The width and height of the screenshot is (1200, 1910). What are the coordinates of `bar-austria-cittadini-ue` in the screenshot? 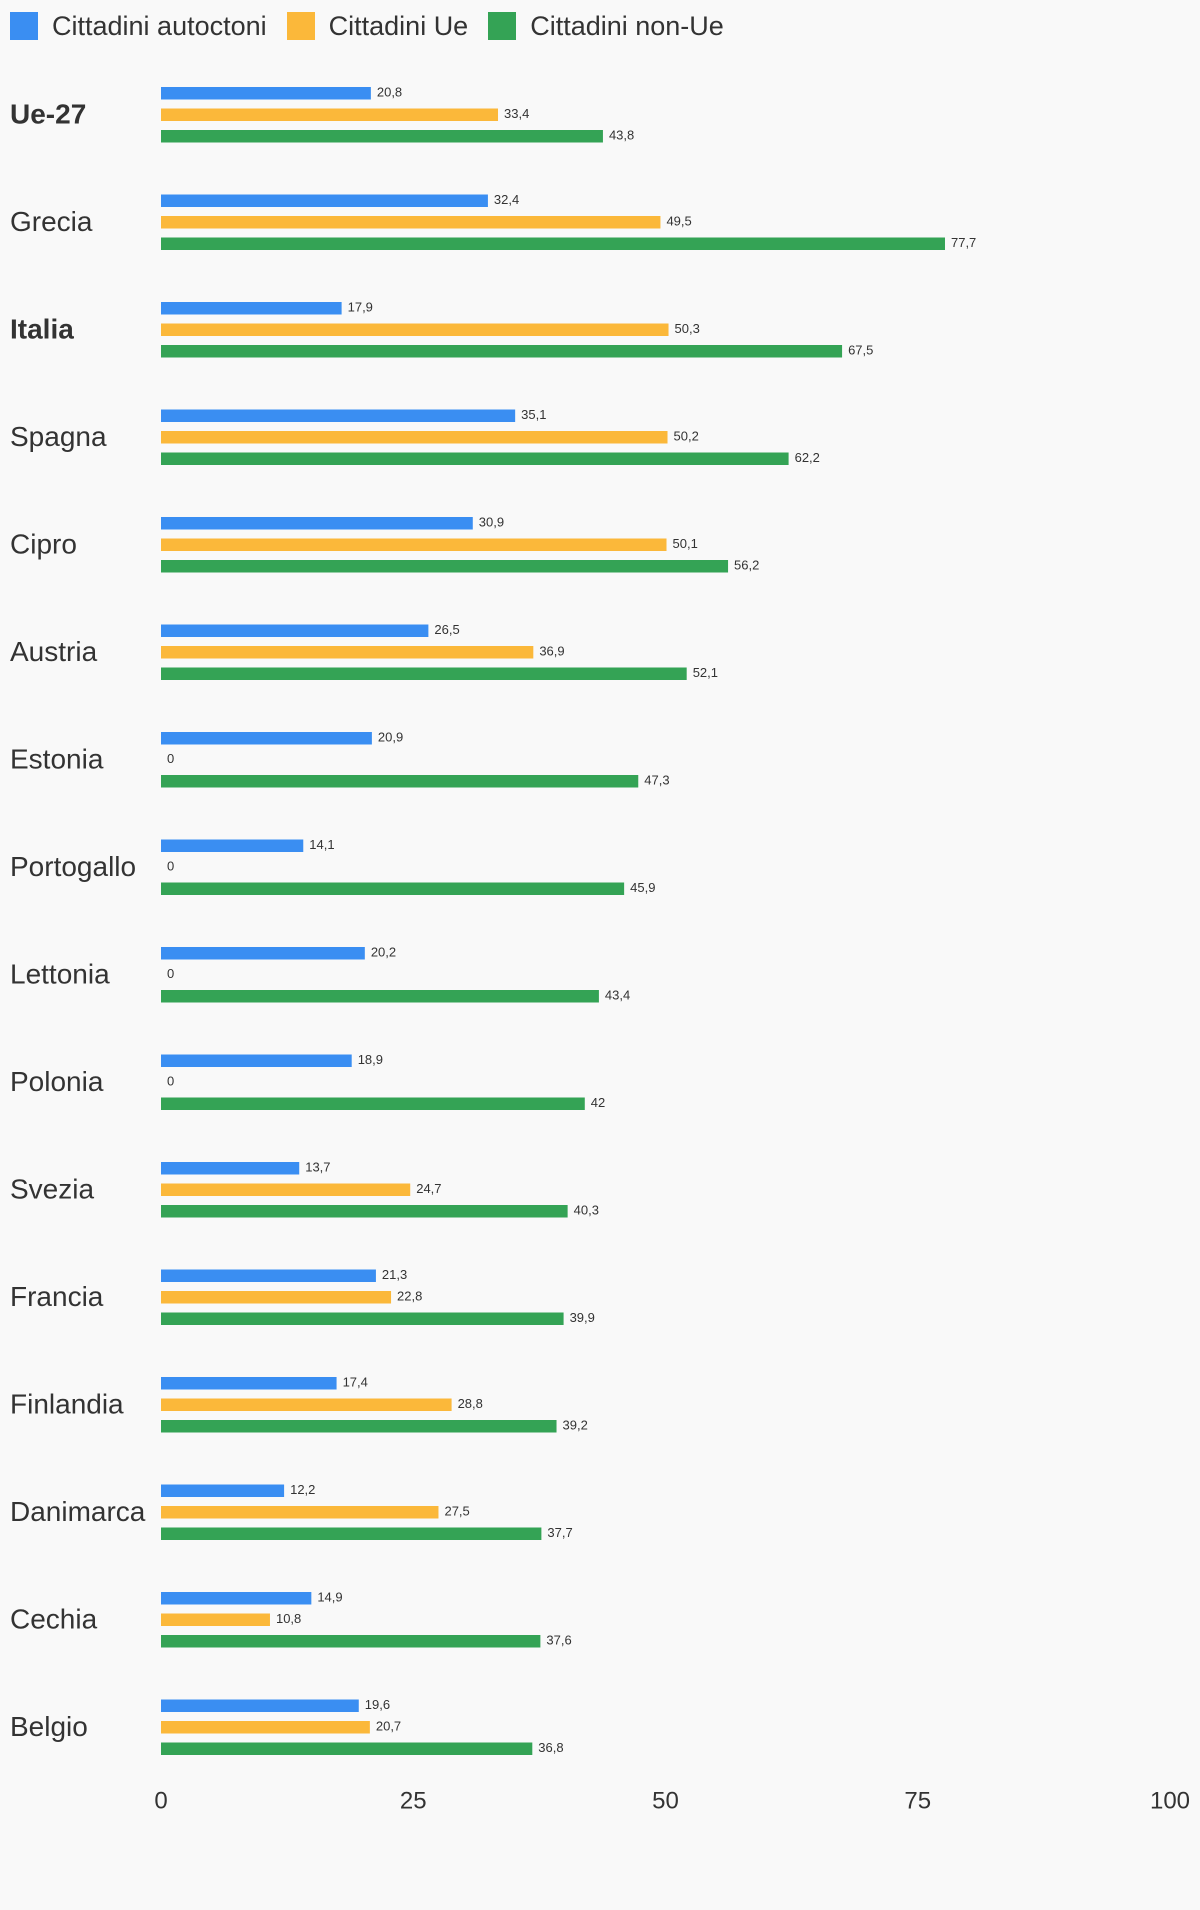 It's located at (347, 652).